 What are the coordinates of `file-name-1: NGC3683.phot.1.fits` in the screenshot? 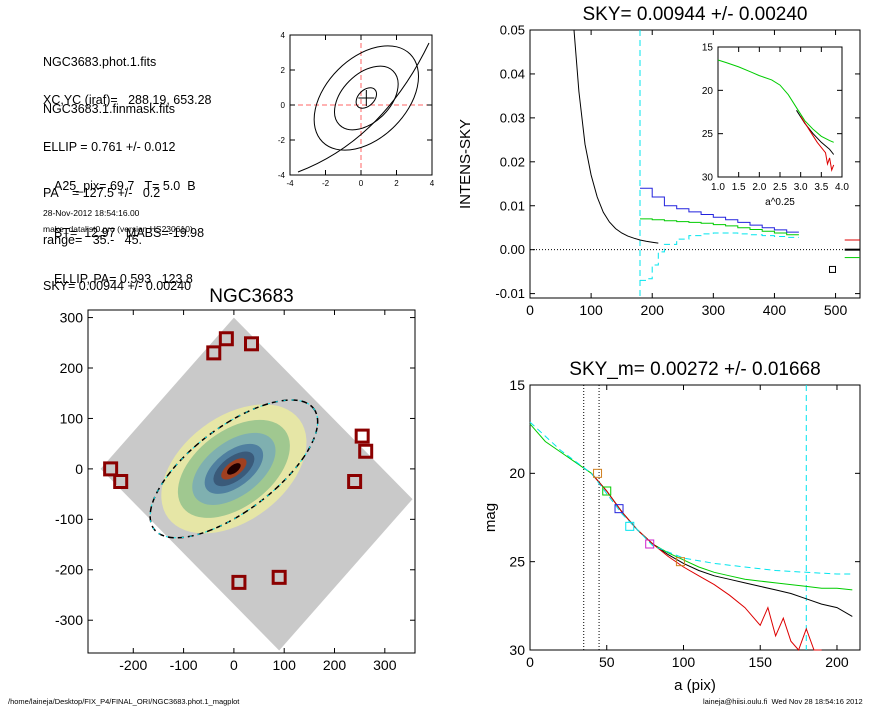 It's located at (100, 62).